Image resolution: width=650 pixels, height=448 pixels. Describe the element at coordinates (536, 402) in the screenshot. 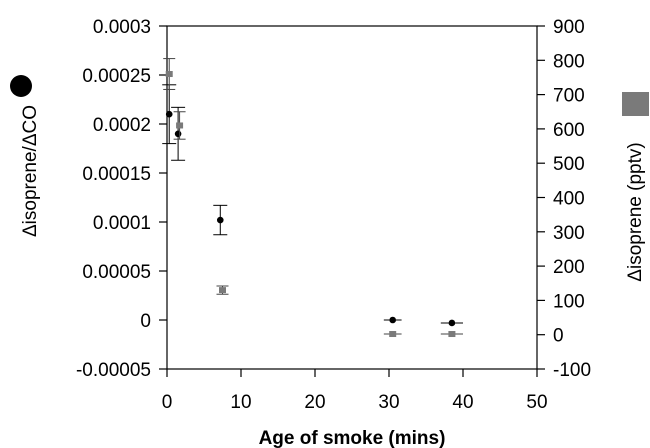

I see `x-tick-label: 50` at that location.